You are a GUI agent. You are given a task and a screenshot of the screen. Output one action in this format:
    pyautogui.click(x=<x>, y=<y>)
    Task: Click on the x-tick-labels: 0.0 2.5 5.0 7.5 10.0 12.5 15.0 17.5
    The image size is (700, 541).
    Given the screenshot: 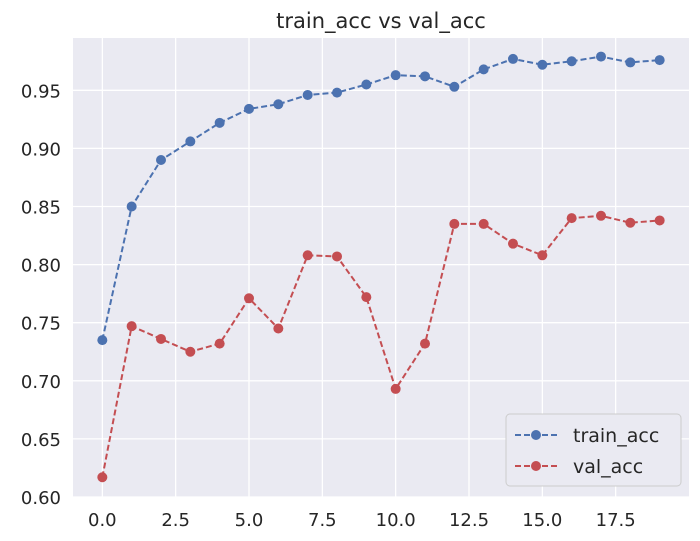 What is the action you would take?
    pyautogui.click(x=362, y=520)
    